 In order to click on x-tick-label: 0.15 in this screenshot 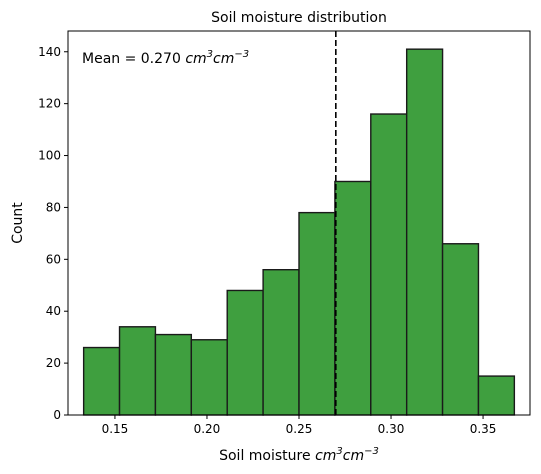, I will do `click(115, 429)`.